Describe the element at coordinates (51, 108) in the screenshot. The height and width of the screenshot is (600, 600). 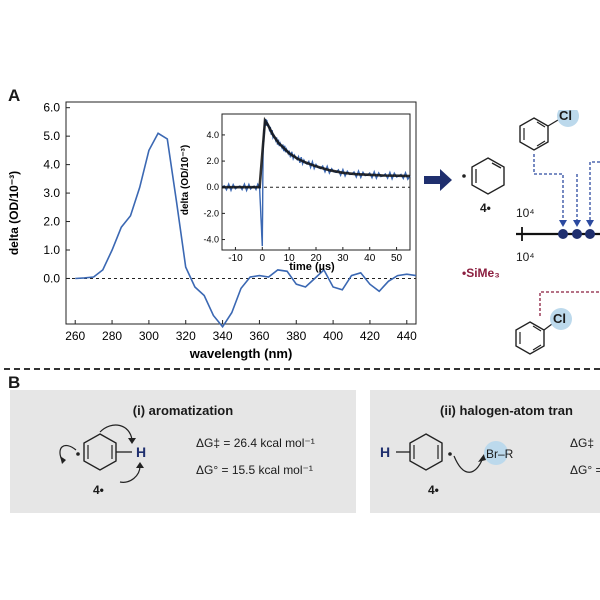
I see `y-tick-label: 6.0` at that location.